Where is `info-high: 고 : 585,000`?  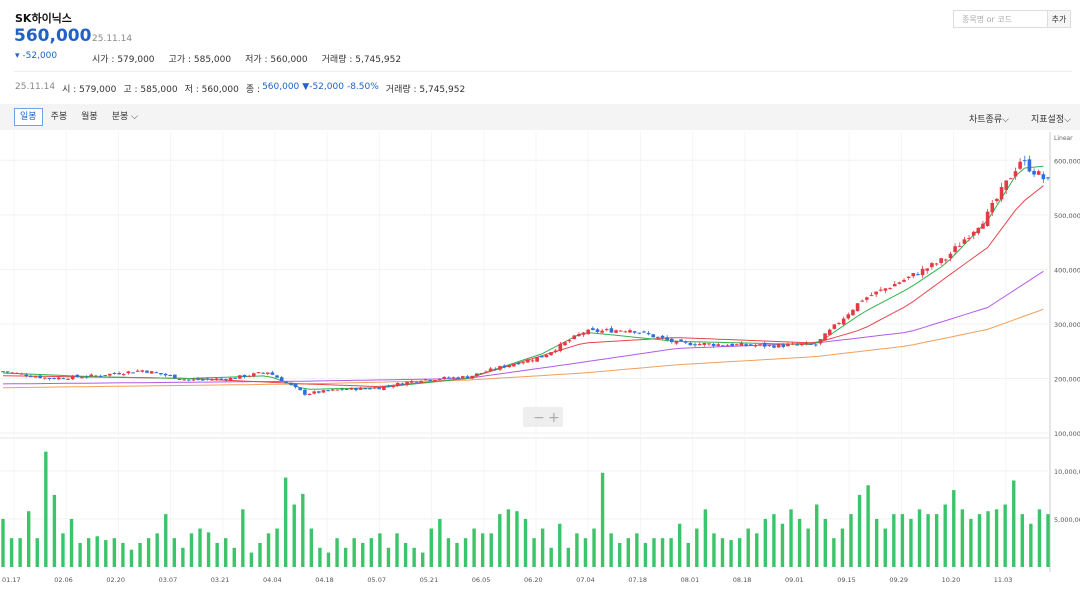
info-high: 고 : 585,000 is located at coordinates (150, 90).